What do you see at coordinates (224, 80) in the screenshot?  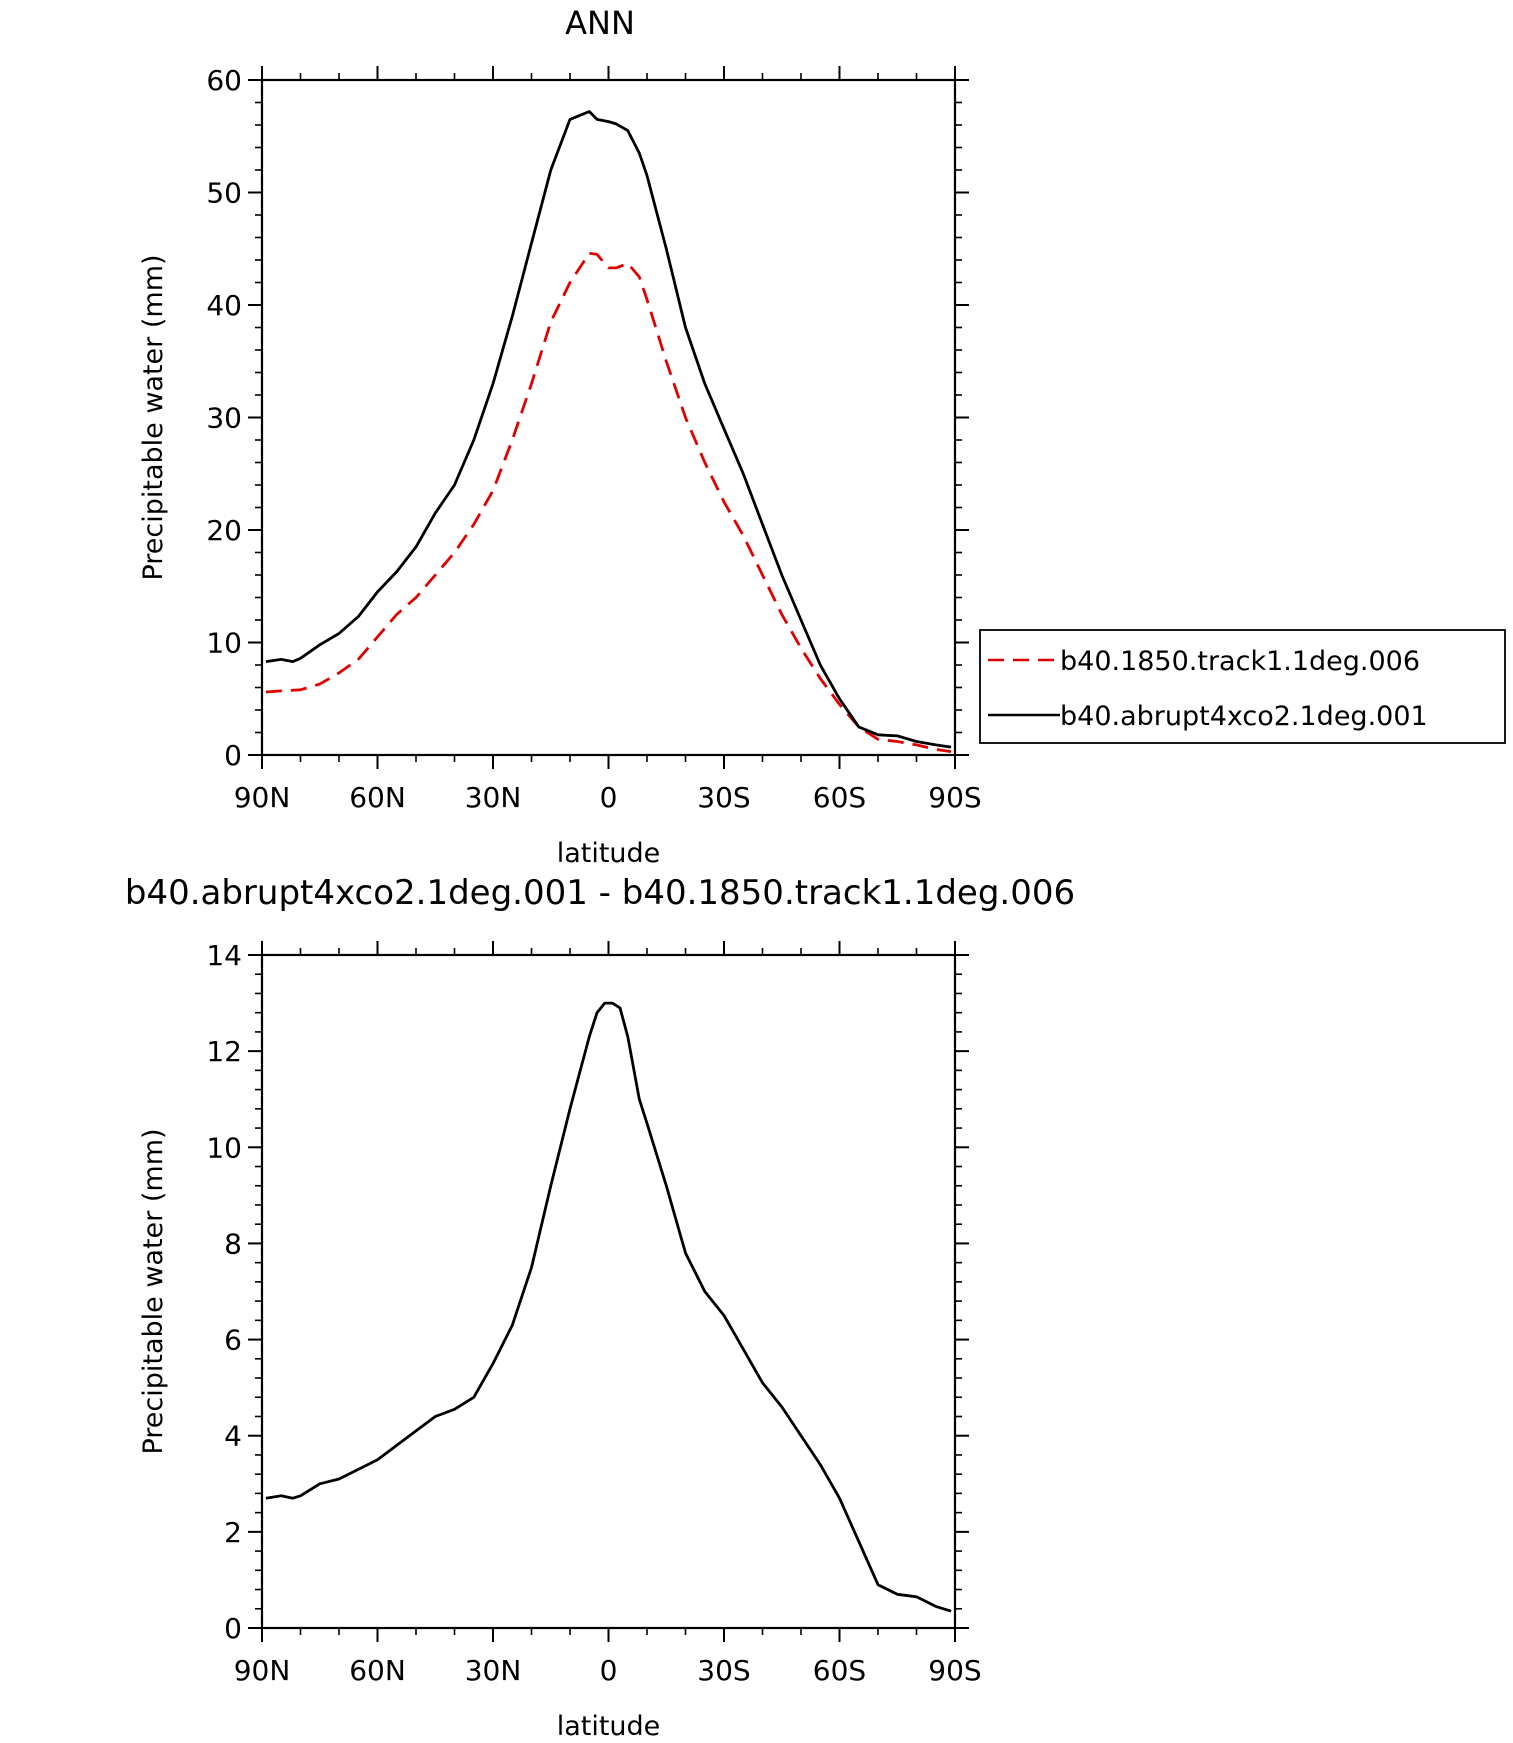 I see `y-tick-label: 60` at bounding box center [224, 80].